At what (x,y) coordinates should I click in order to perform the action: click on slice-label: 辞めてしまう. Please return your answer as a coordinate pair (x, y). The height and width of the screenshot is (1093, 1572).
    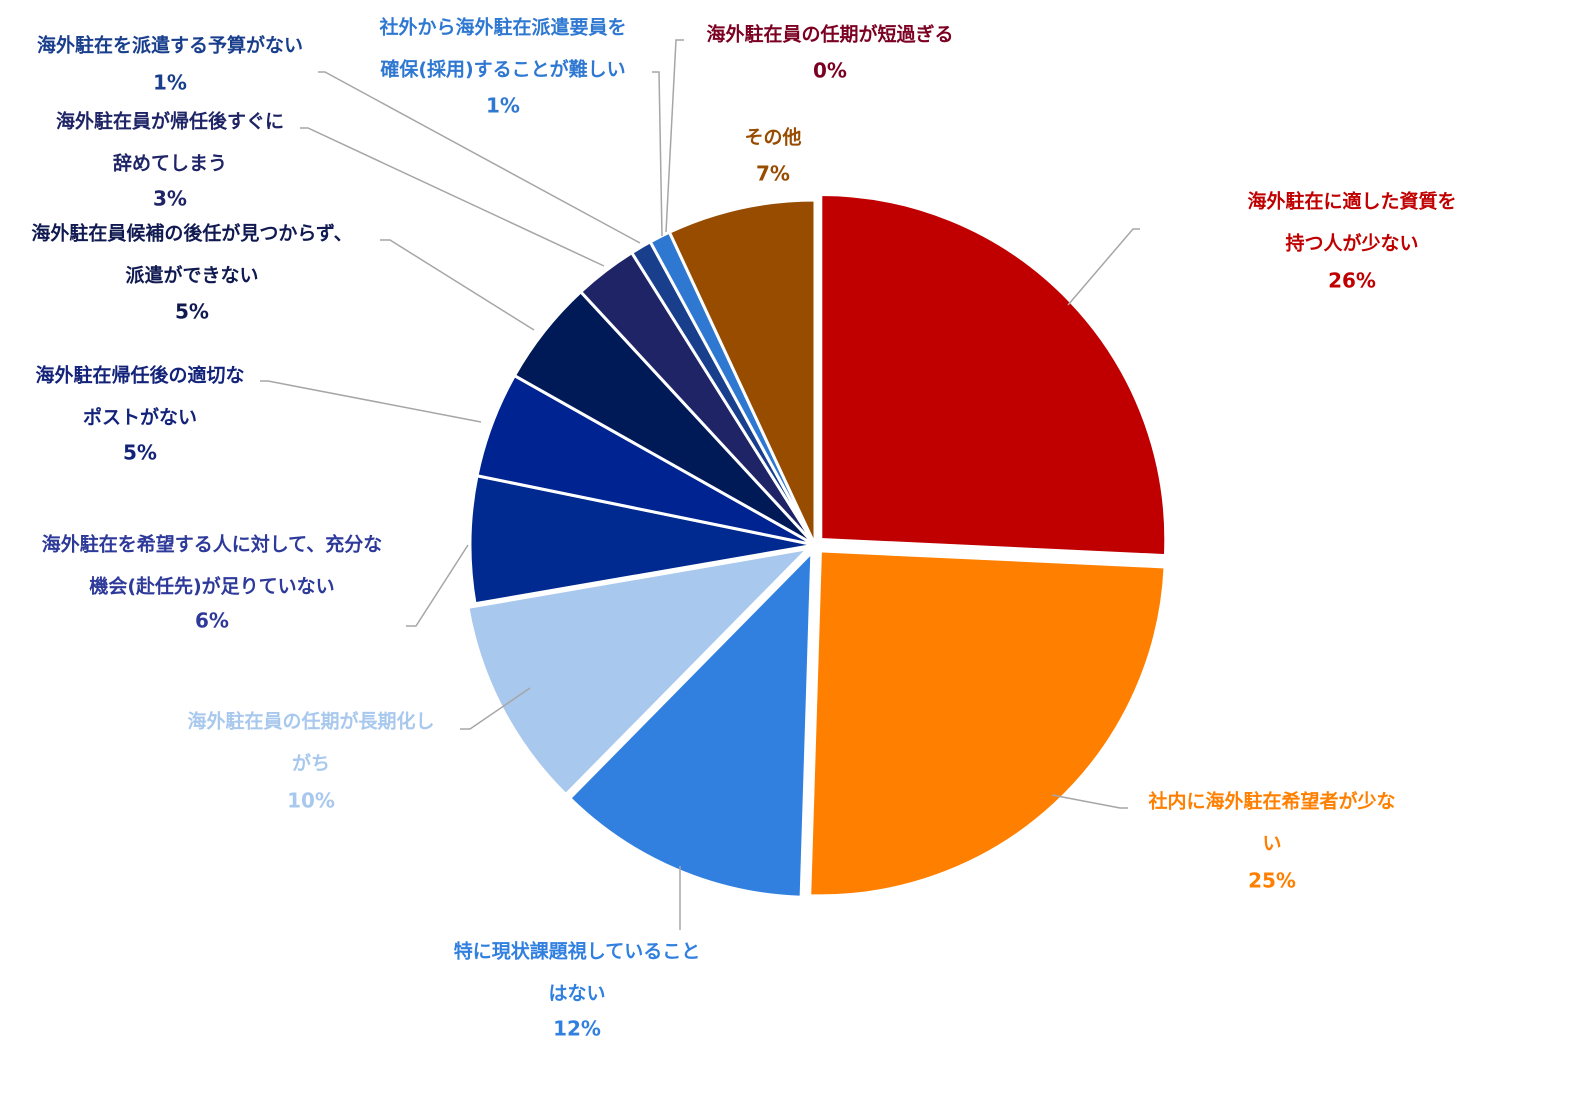
    Looking at the image, I should click on (170, 163).